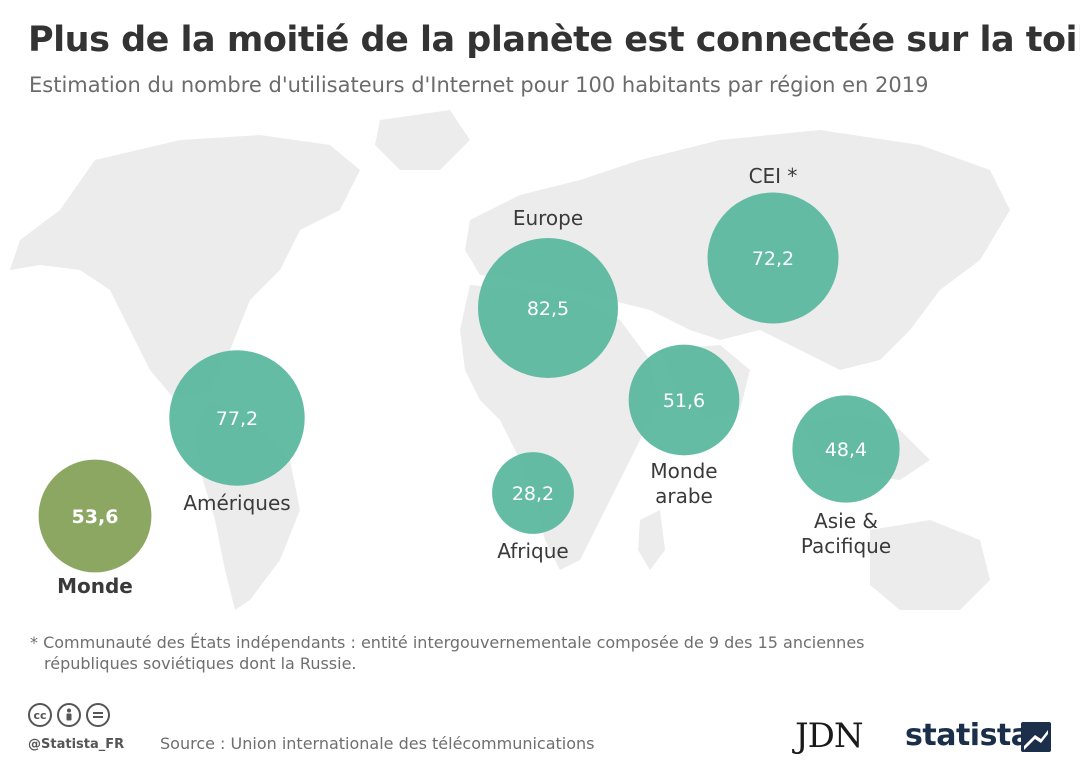 This screenshot has width=1080, height=770. What do you see at coordinates (548, 218) in the screenshot?
I see `region-label-europe: Europe` at bounding box center [548, 218].